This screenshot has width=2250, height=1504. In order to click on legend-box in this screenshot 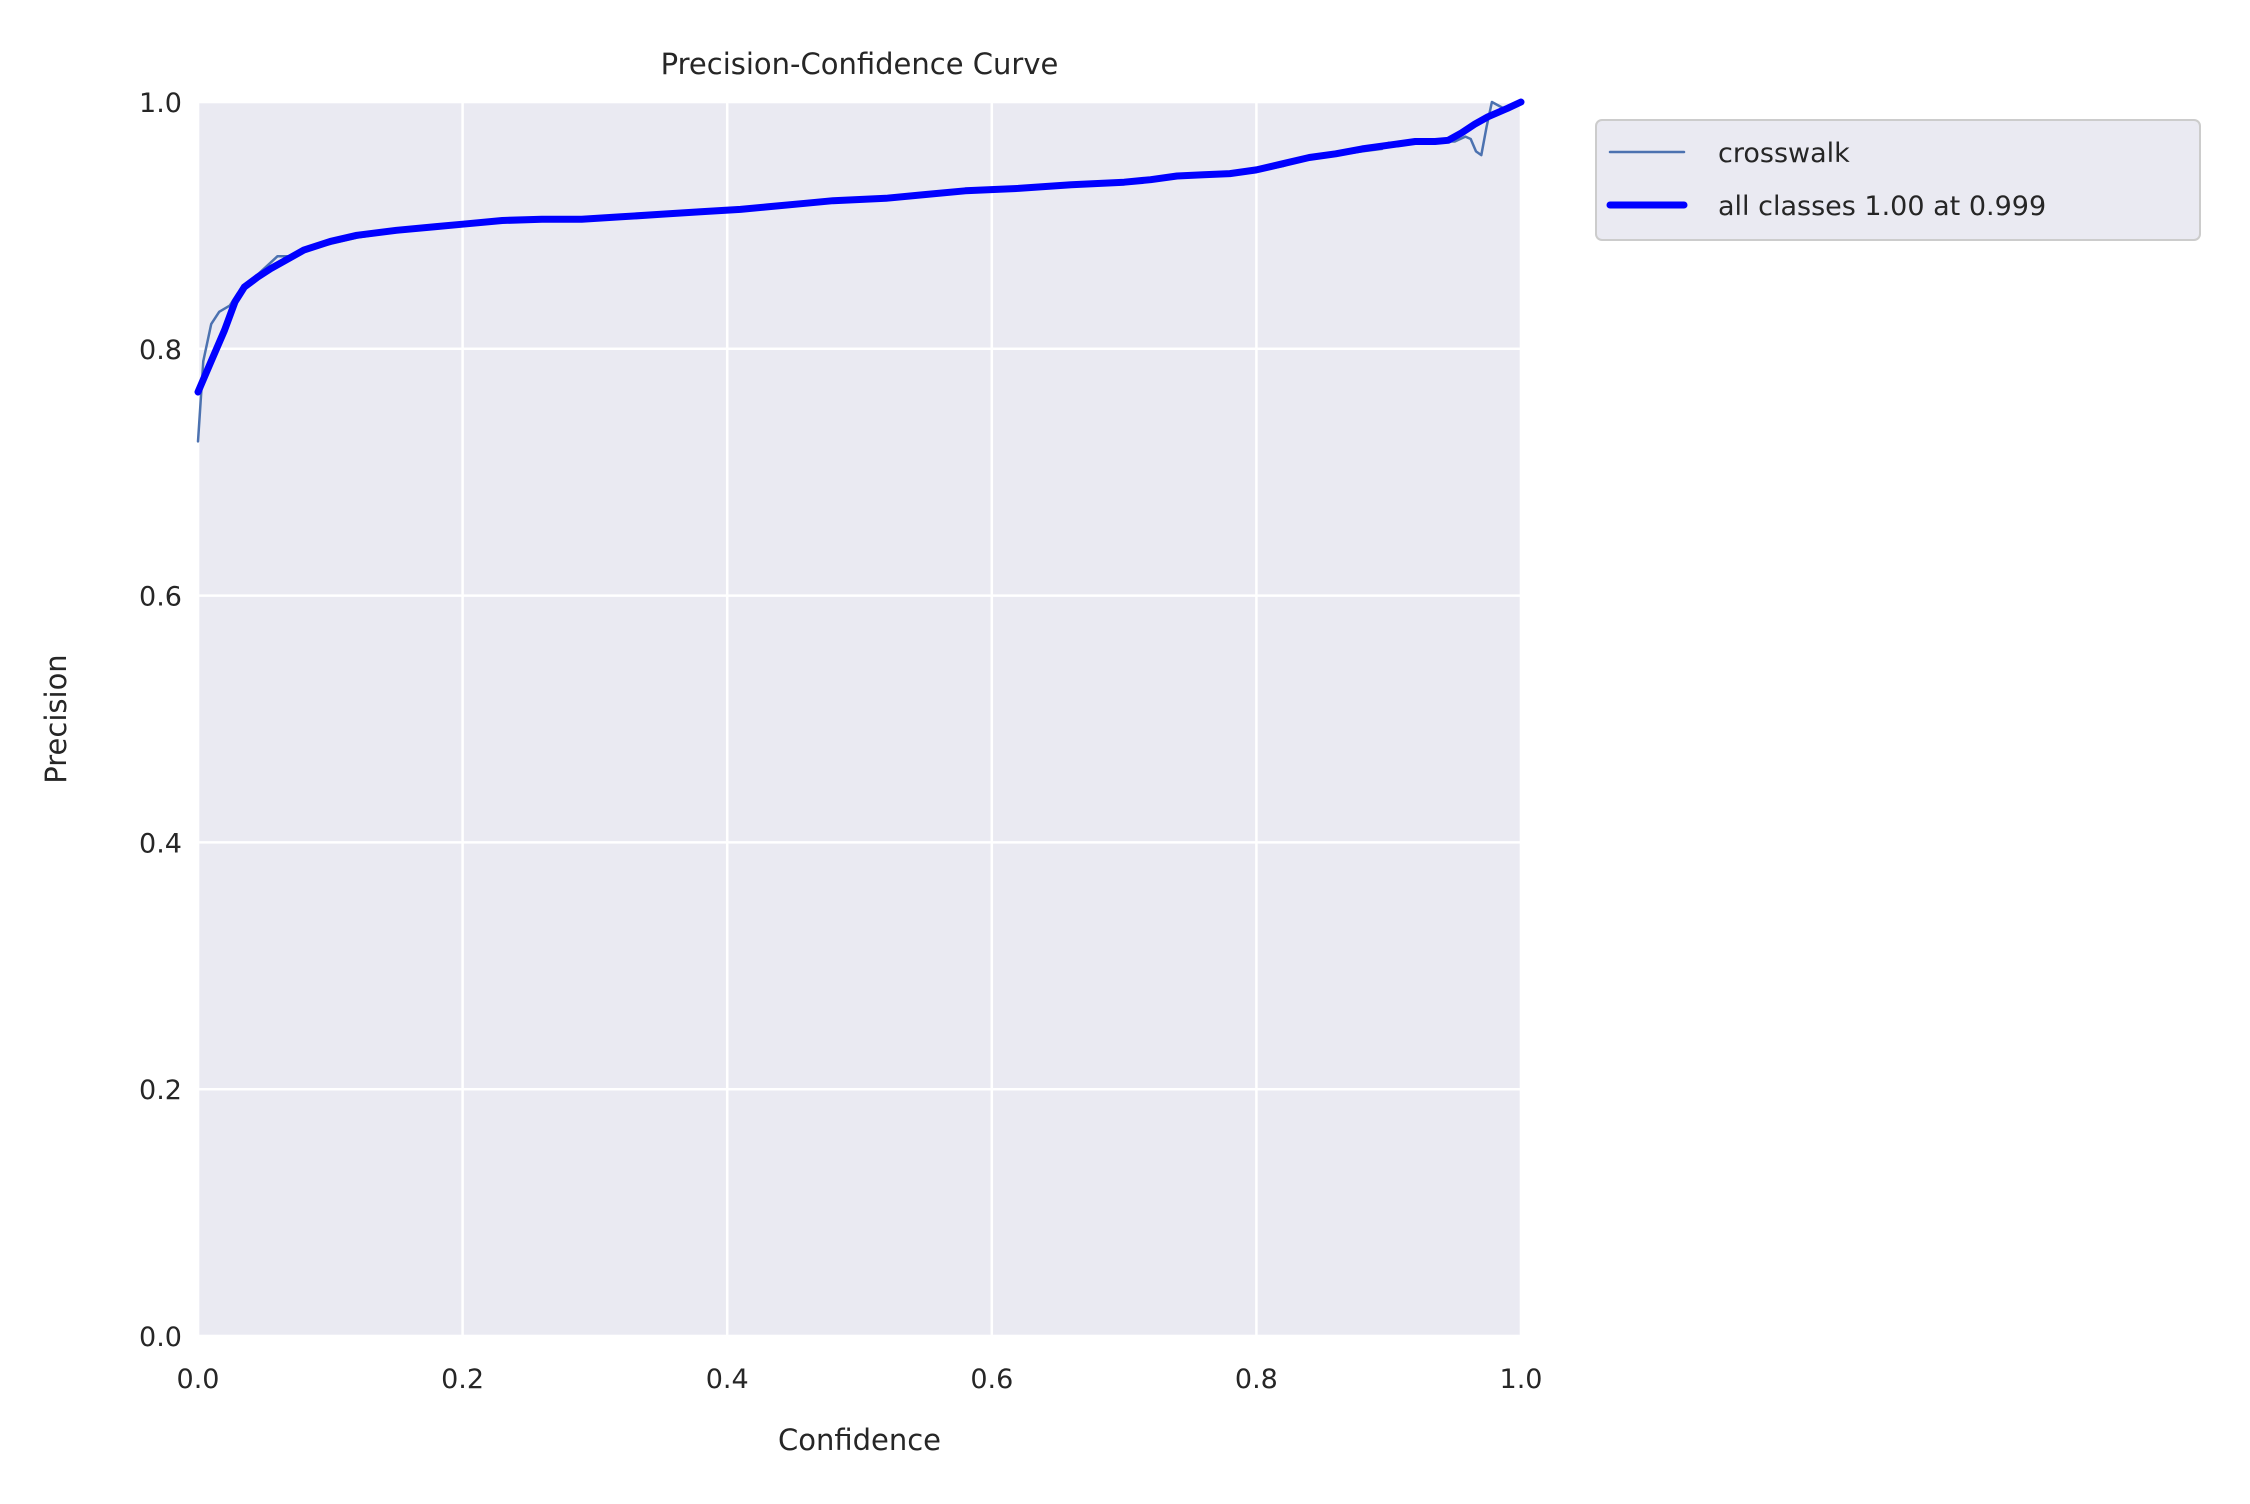, I will do `click(1898, 180)`.